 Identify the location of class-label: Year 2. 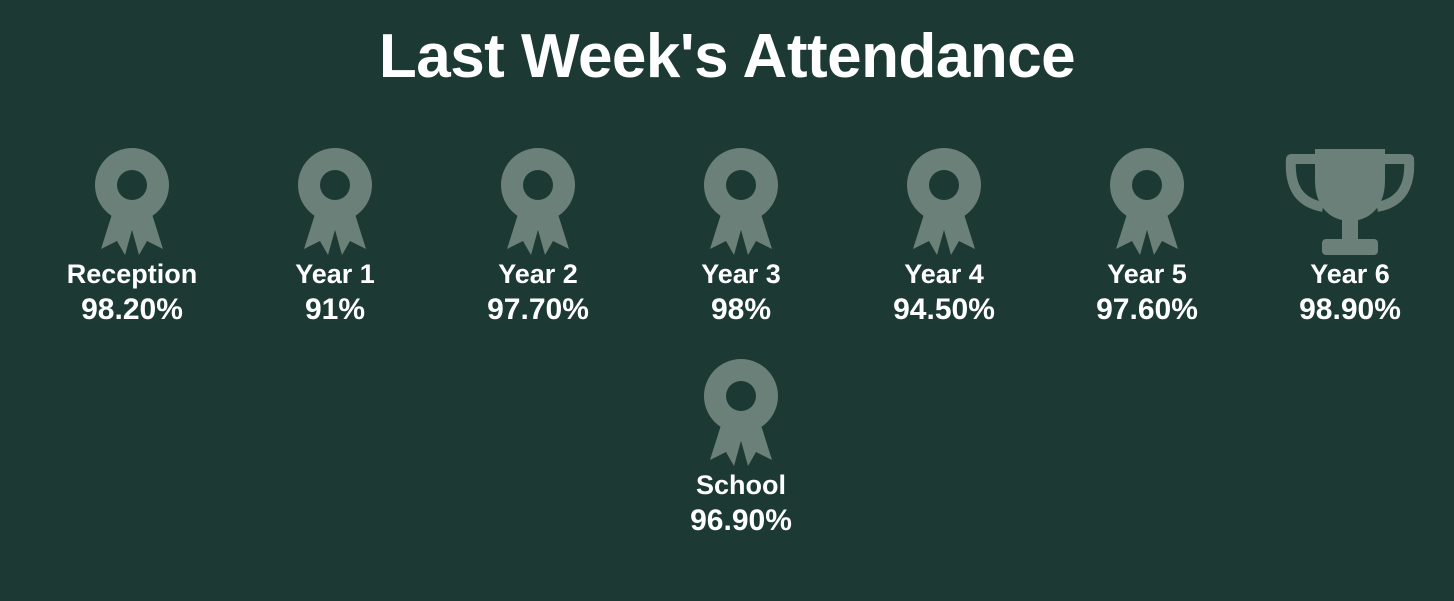
(538, 274).